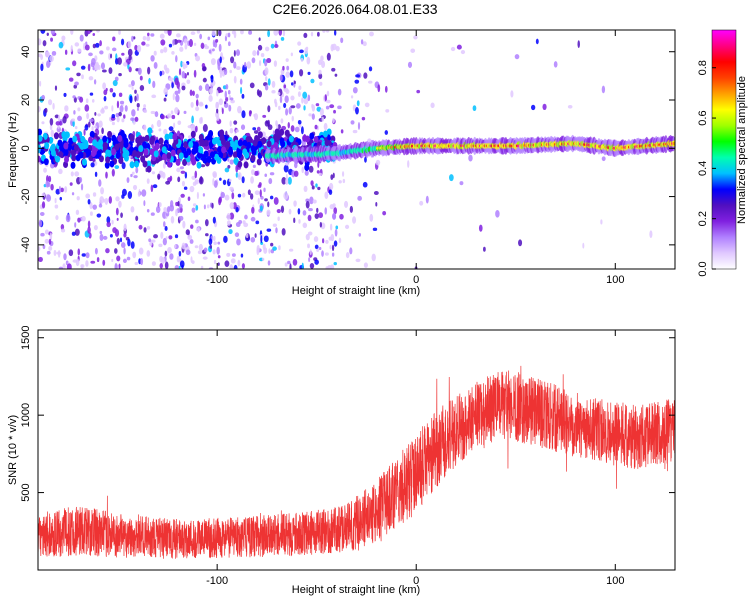 This screenshot has height=600, width=750. What do you see at coordinates (13, 150) in the screenshot?
I see `spectrogram-y-axis-title: Frequency (Hz)` at bounding box center [13, 150].